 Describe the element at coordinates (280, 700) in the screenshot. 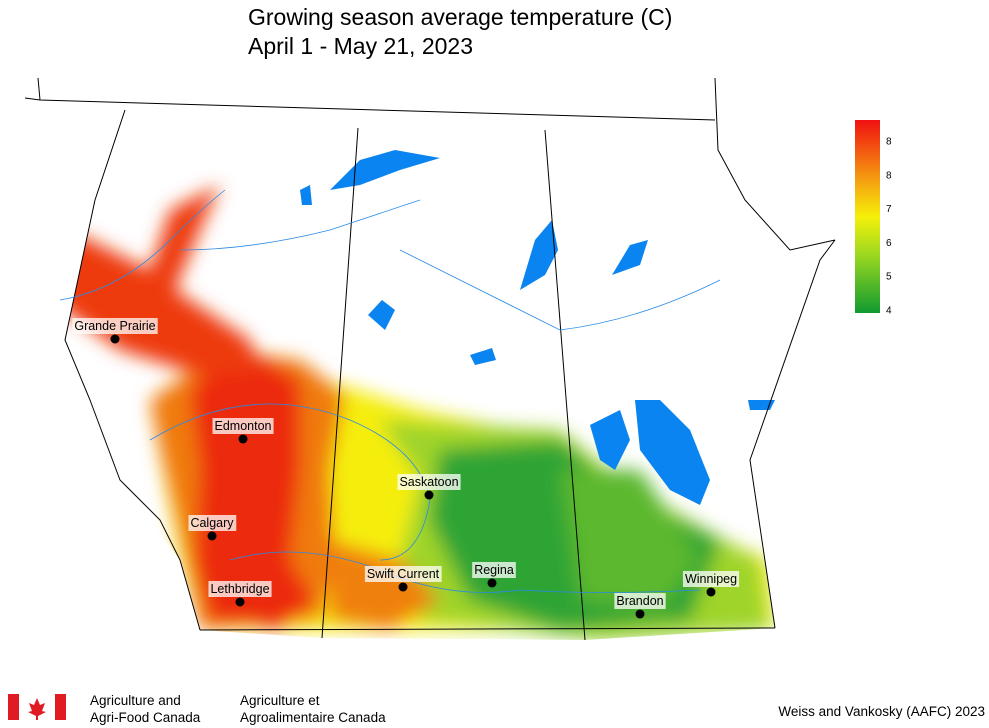

I see `agency-fr-line1: Agriculture et` at that location.